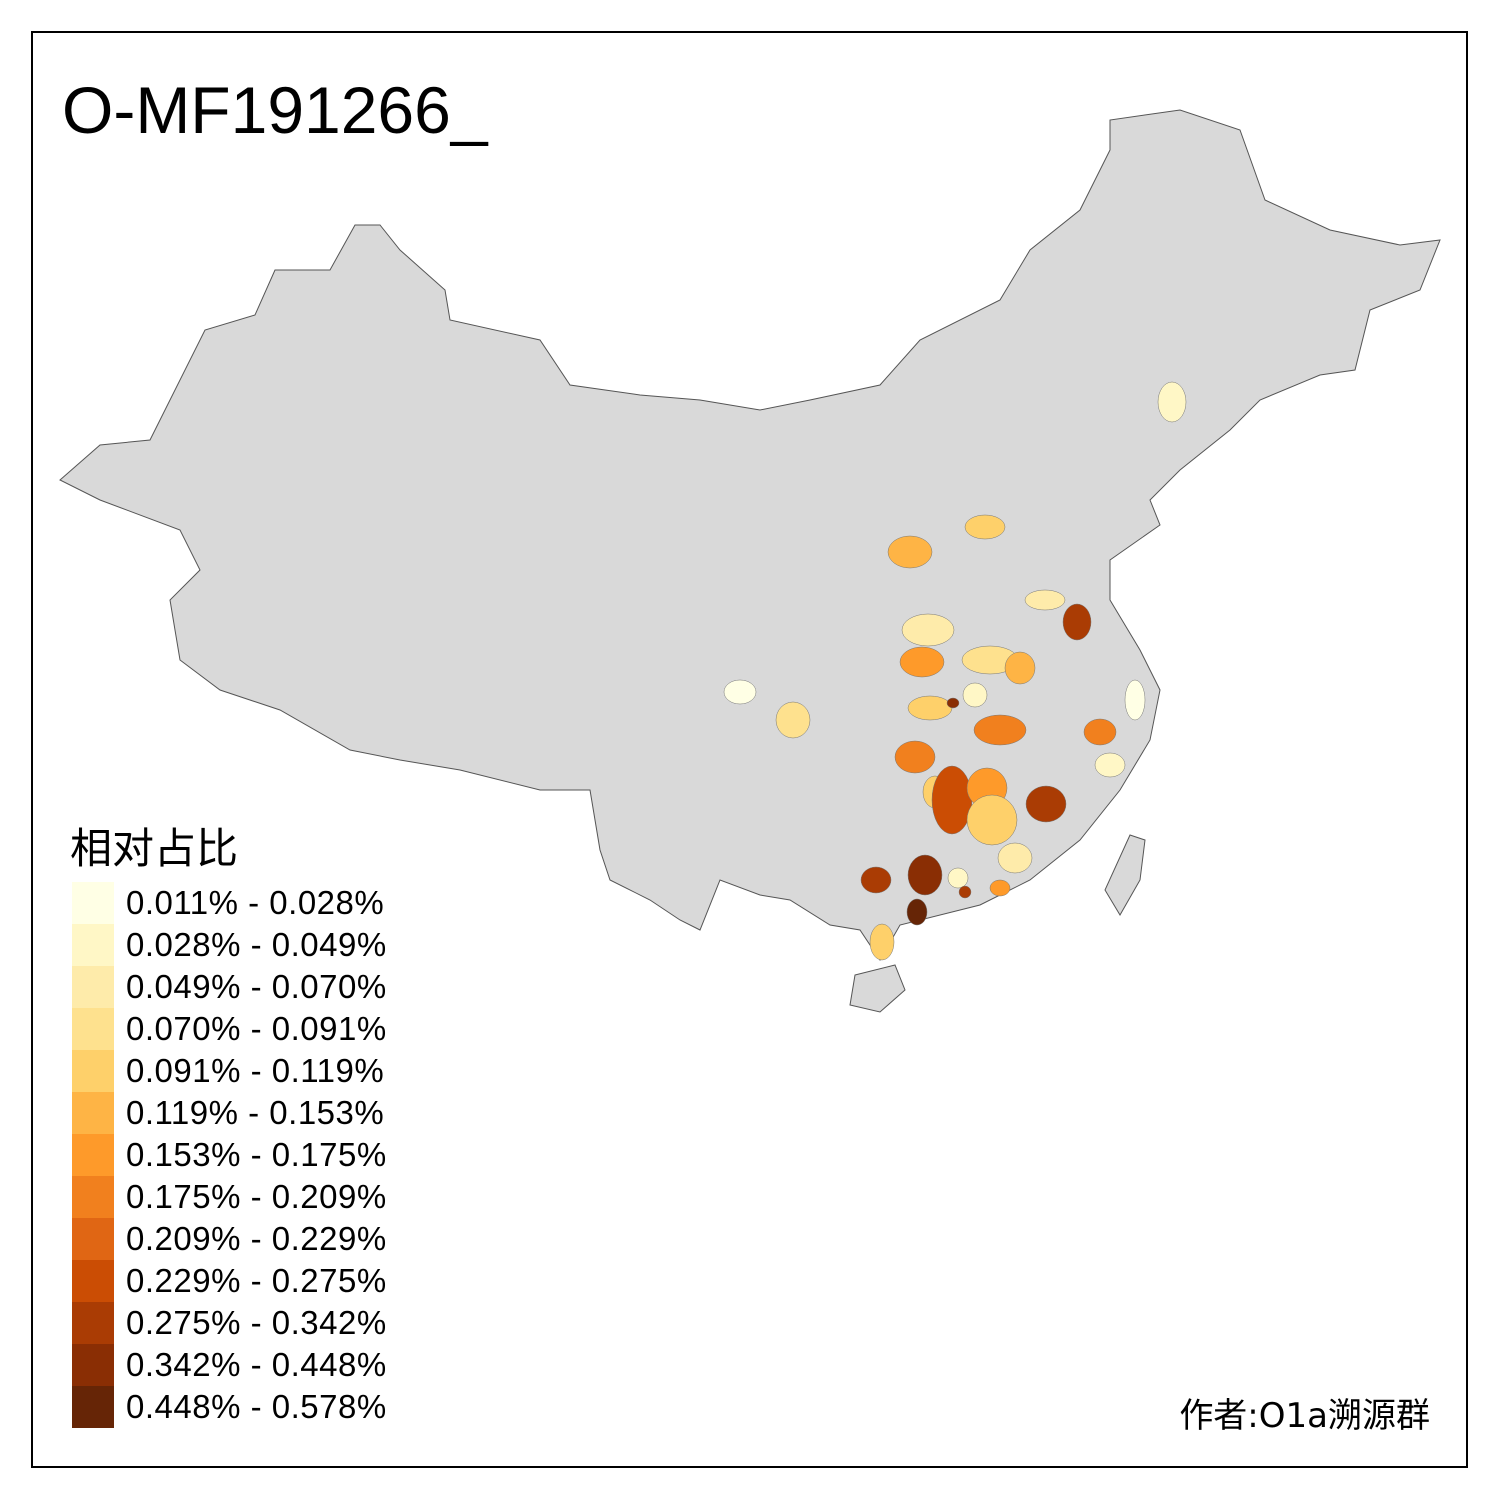 This screenshot has width=1500, height=1500. What do you see at coordinates (256, 1406) in the screenshot?
I see `legend-label: 0.448% - 0.578%` at bounding box center [256, 1406].